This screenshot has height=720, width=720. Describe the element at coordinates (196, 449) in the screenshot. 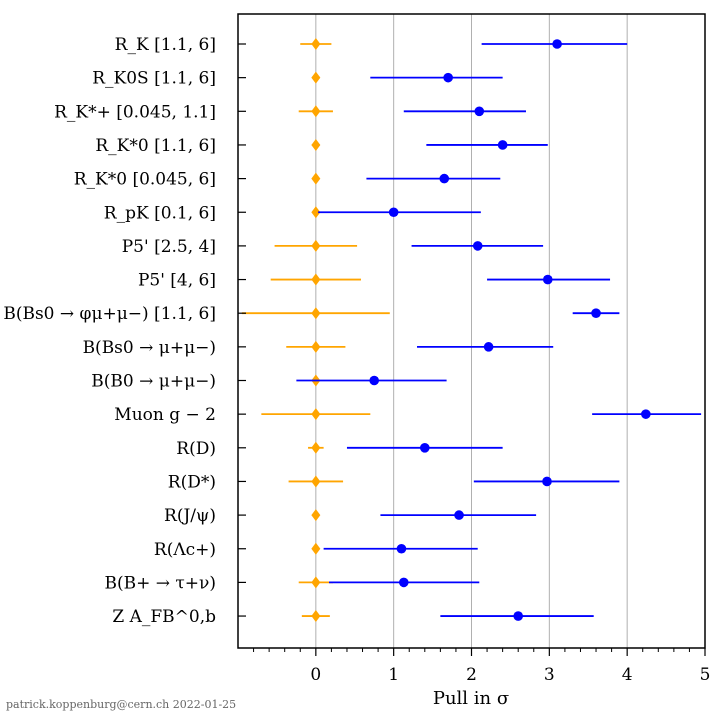

I see `row-label-12: R(D)` at that location.